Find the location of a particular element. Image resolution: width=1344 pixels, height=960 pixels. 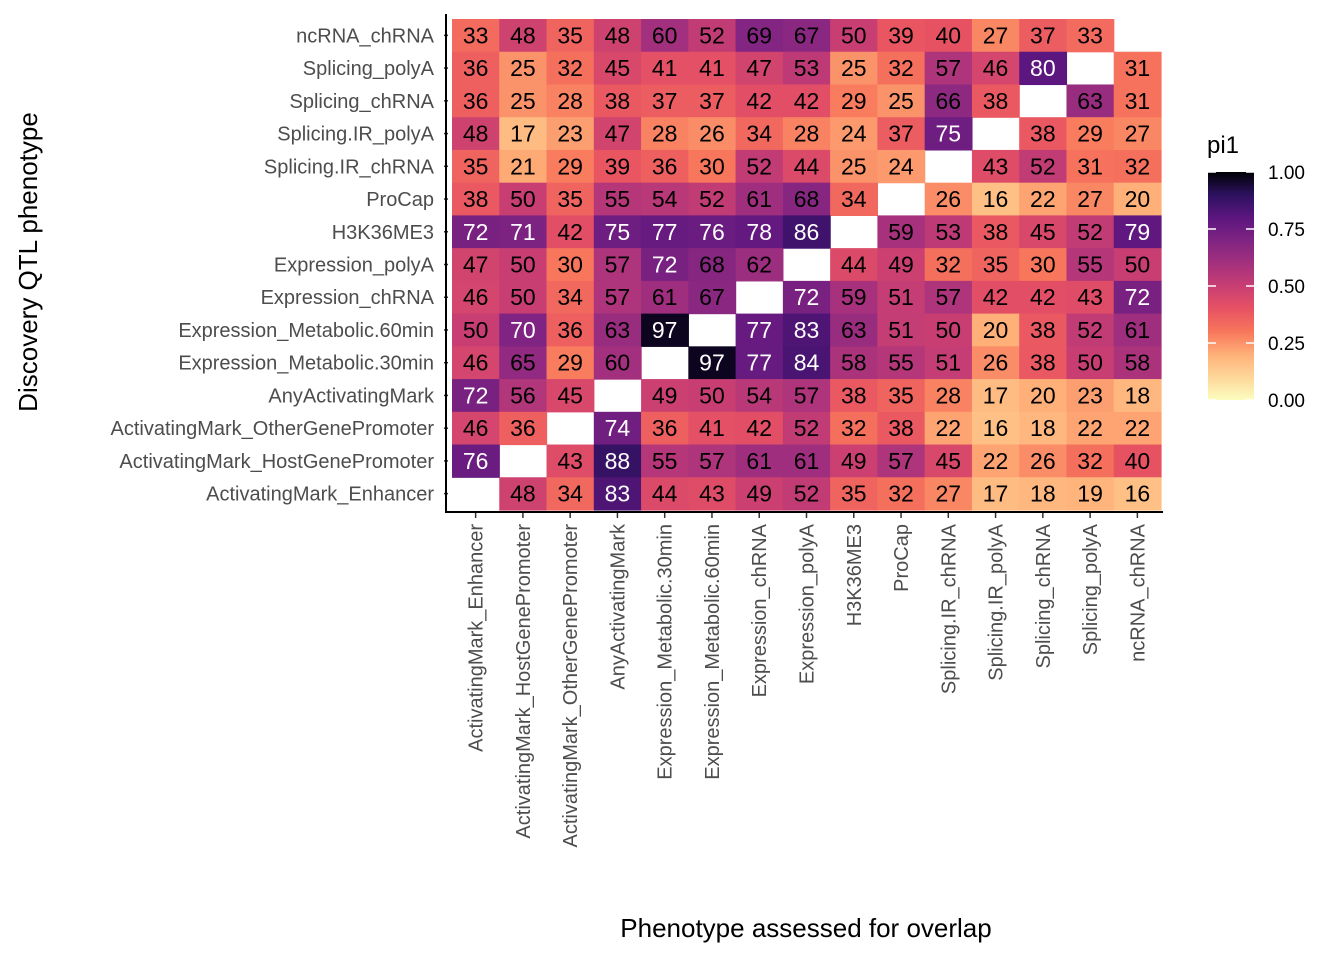

cell-value-label: 55 is located at coordinates (1090, 265).